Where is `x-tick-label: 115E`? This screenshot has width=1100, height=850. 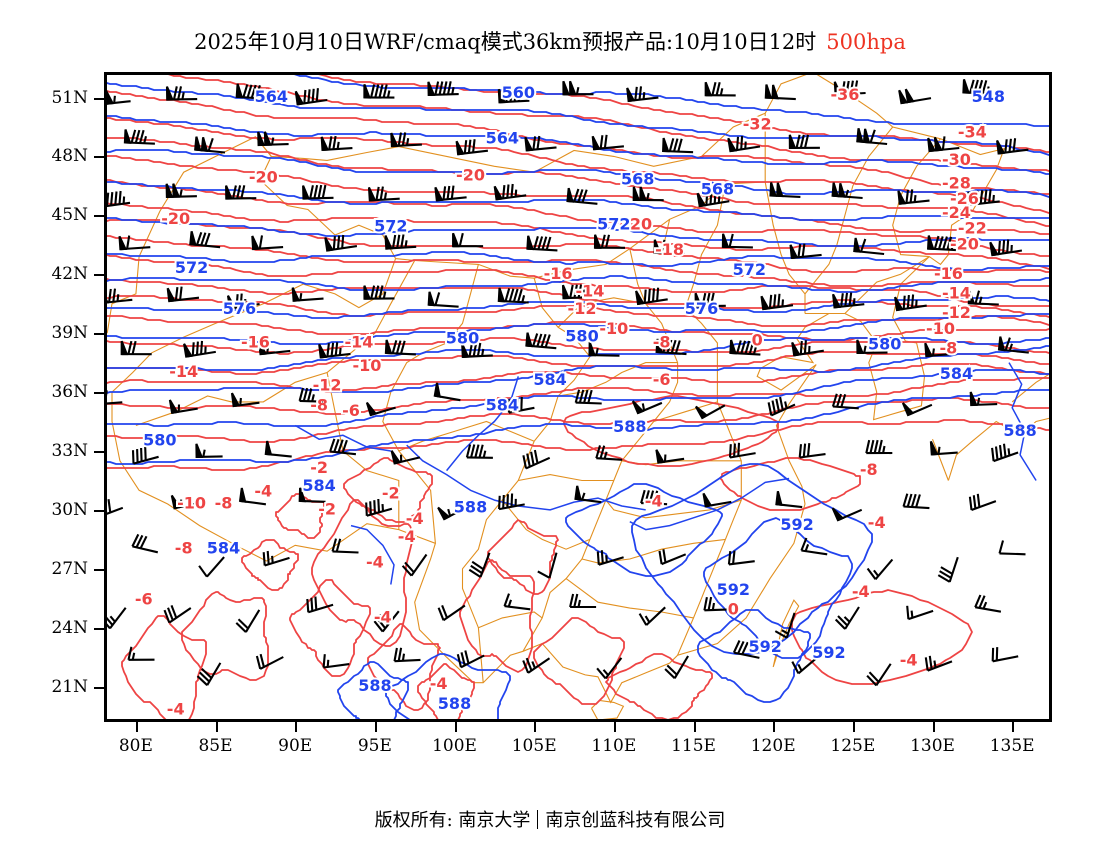
x-tick-label: 115E is located at coordinates (693, 746).